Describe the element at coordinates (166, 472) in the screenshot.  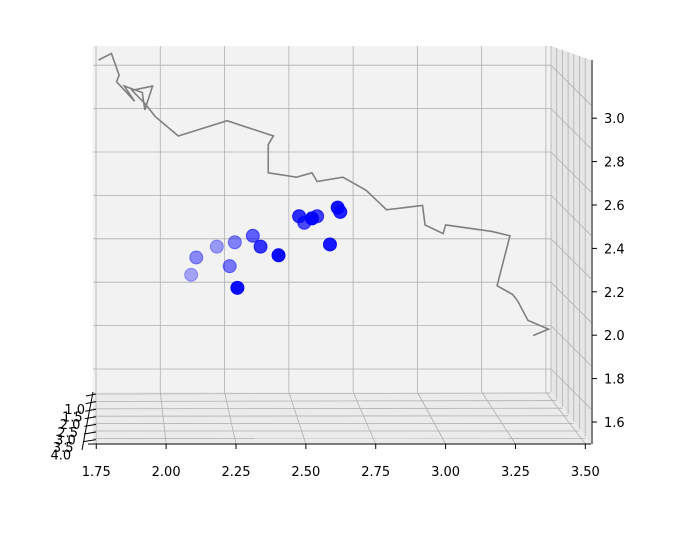
I see `x-tick-label: 2.00` at that location.